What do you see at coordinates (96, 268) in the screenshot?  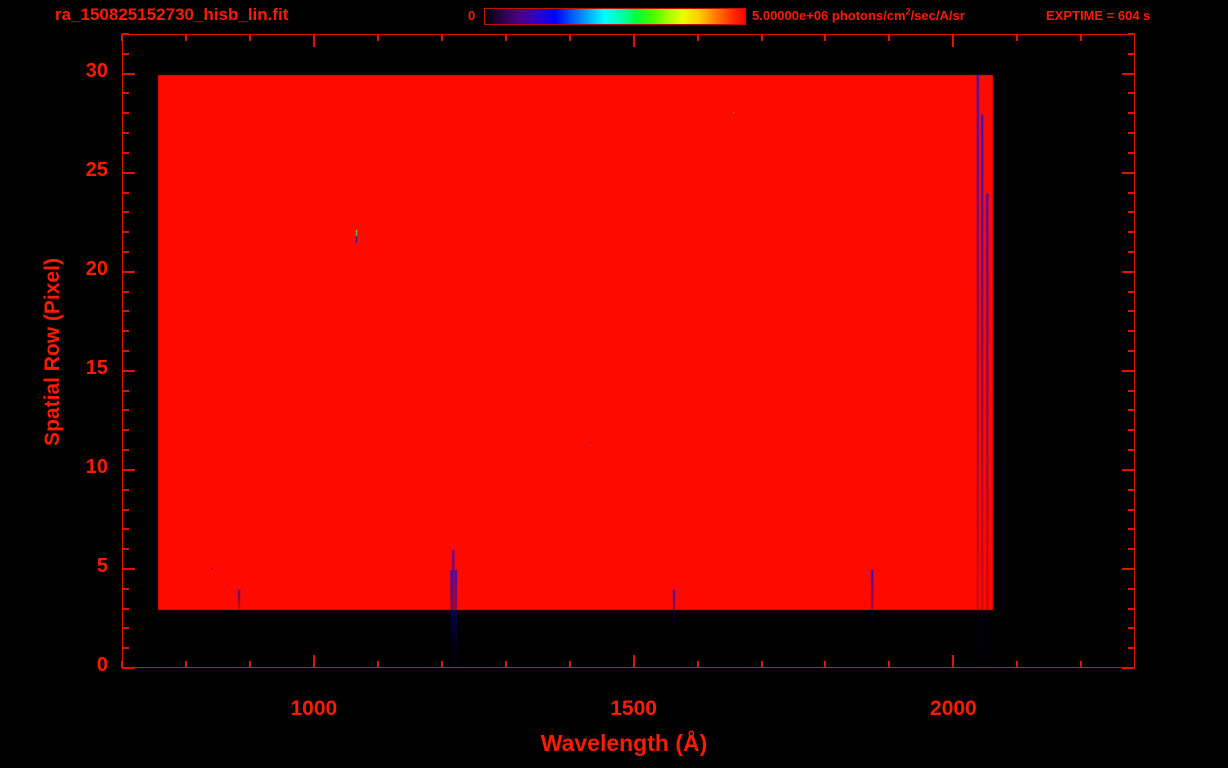 I see `y-tick-label: 20` at bounding box center [96, 268].